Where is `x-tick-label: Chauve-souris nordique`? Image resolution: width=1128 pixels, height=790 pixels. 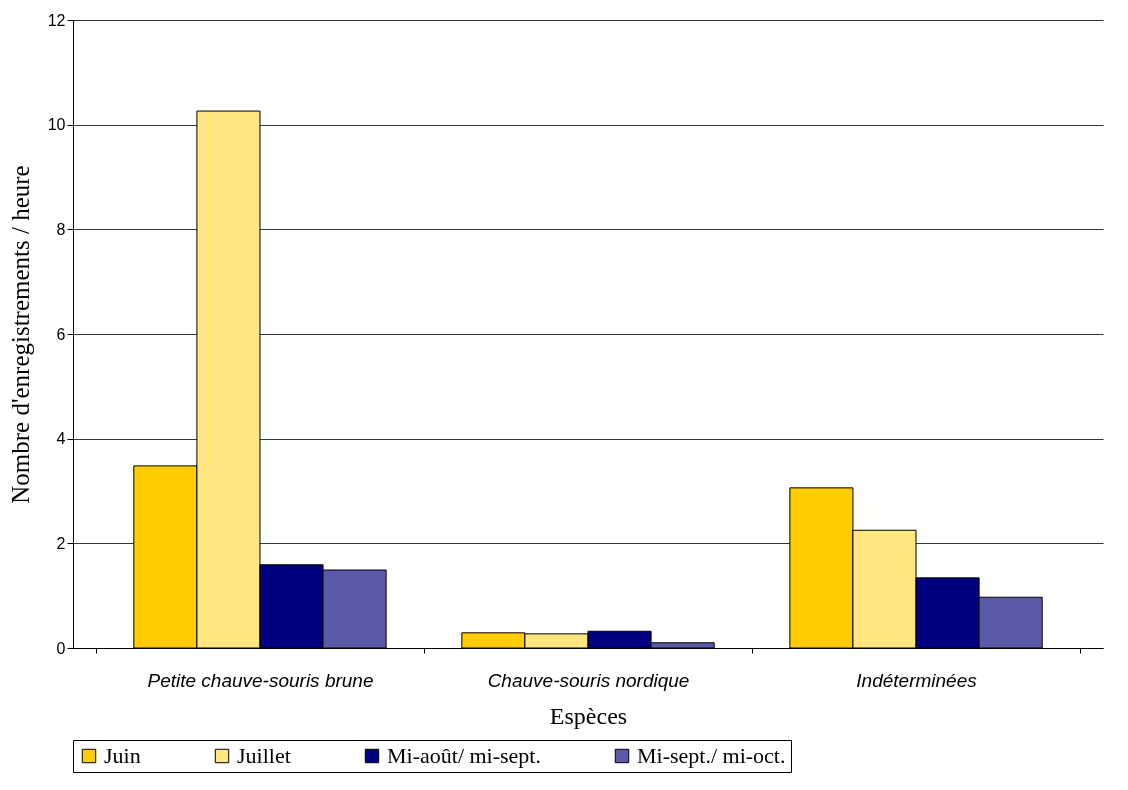 x-tick-label: Chauve-souris nordique is located at coordinates (588, 680).